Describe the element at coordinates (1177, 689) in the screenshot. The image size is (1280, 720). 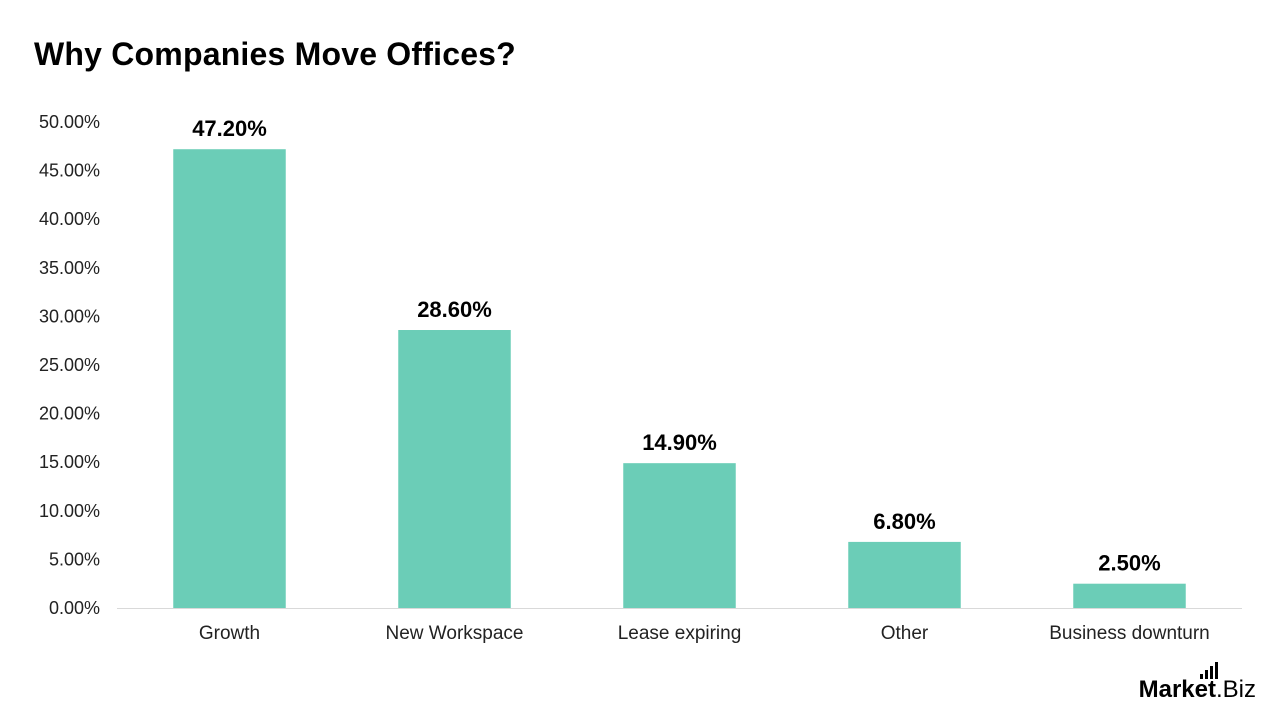
I see `brand-name: Market` at that location.